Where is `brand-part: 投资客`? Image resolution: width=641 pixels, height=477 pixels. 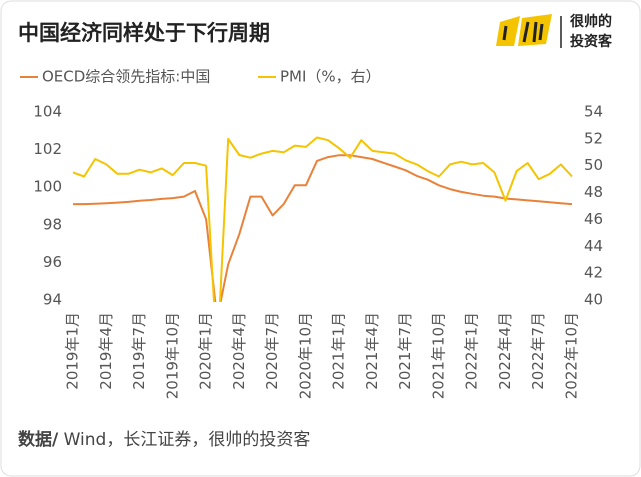
brand-part: 投资客 is located at coordinates (591, 41).